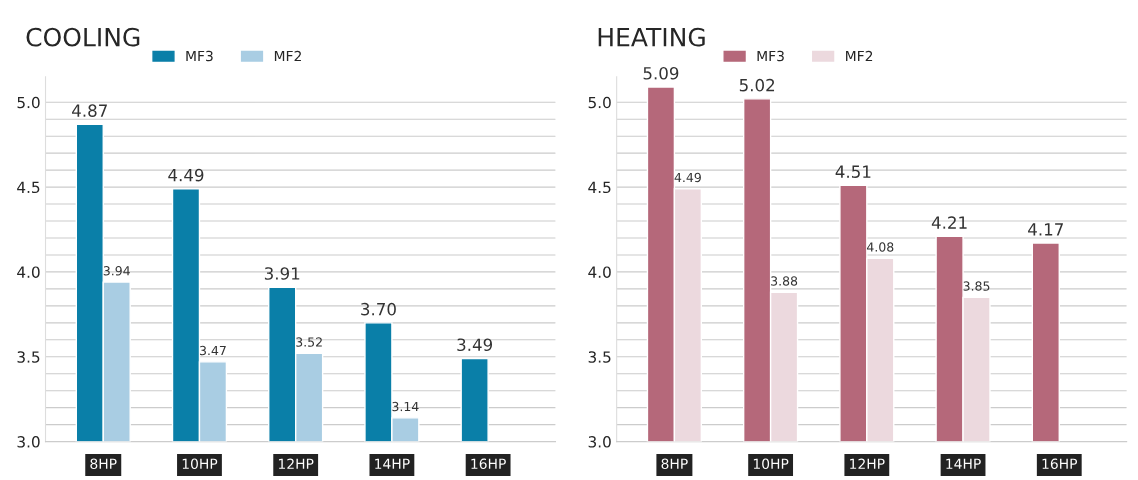  What do you see at coordinates (1045, 229) in the screenshot?
I see `data-label: 4.17` at bounding box center [1045, 229].